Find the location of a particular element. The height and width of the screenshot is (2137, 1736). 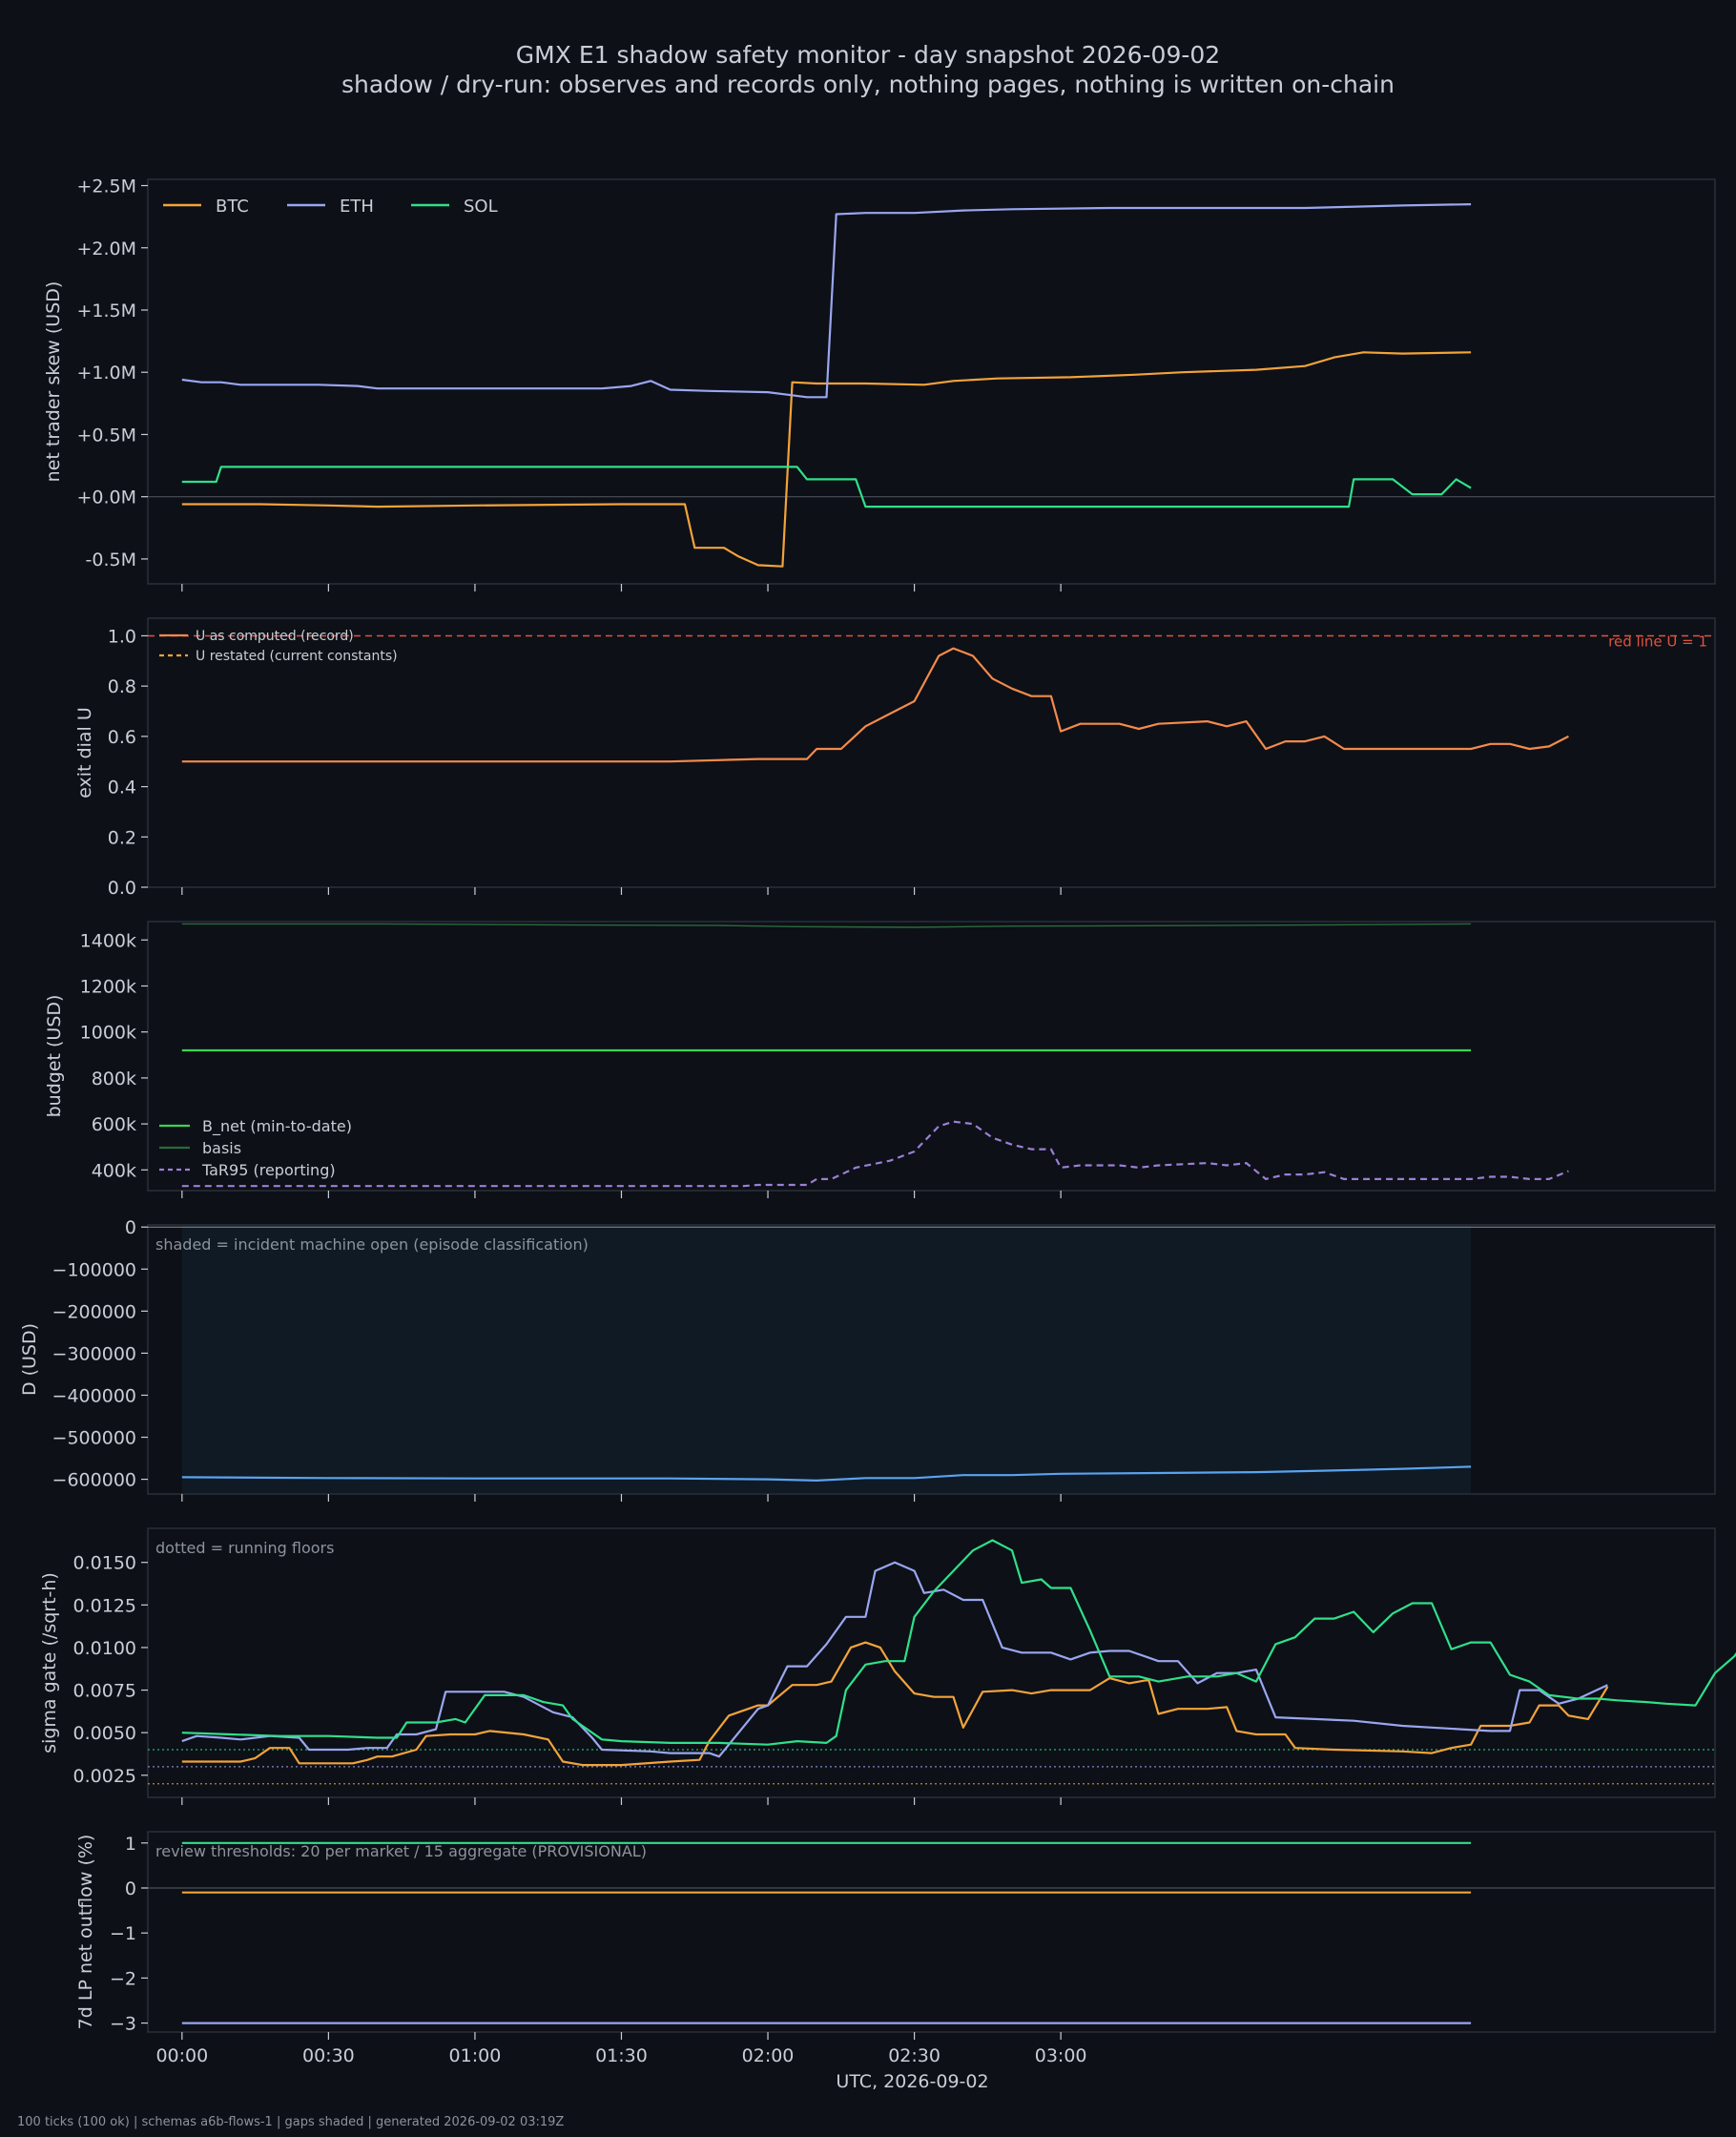

y-tick-label: 1200k is located at coordinates (108, 986).